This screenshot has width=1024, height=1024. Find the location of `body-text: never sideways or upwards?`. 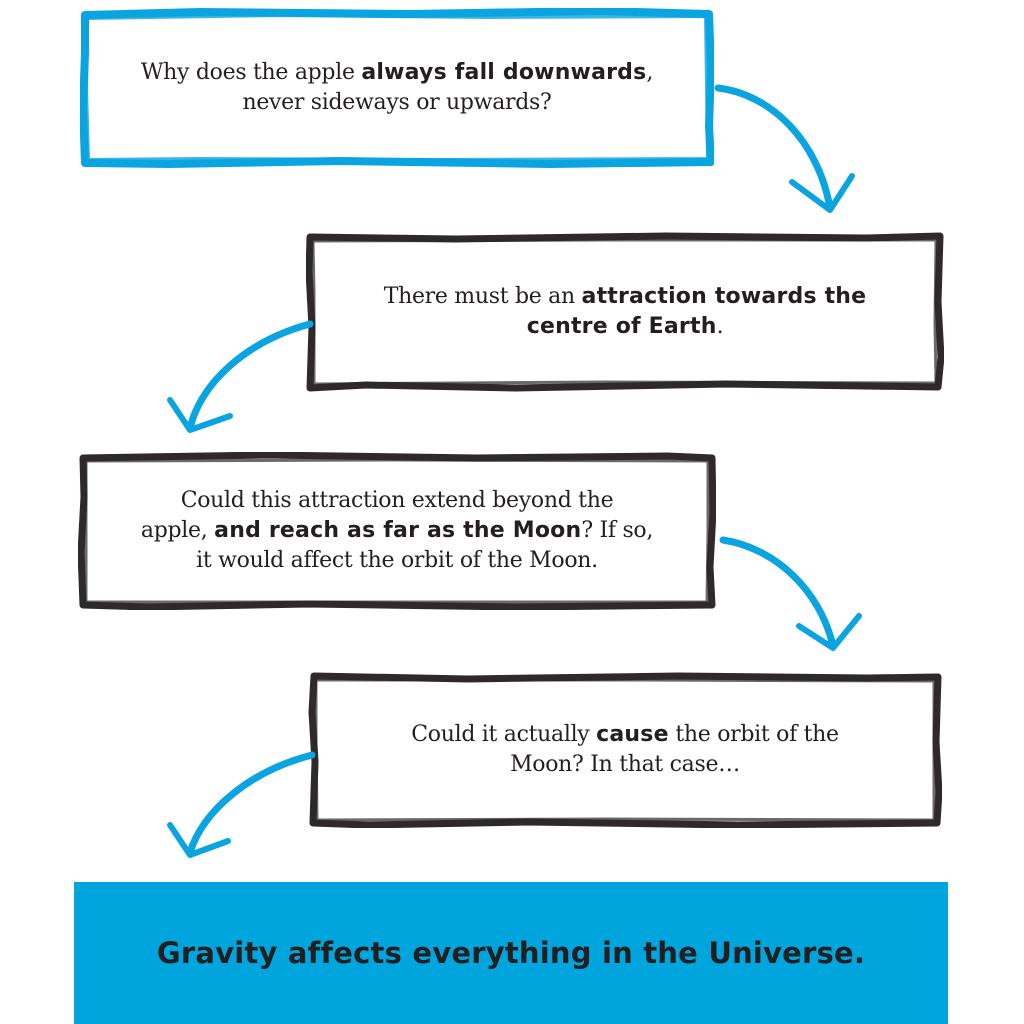

body-text: never sideways or upwards? is located at coordinates (397, 102).